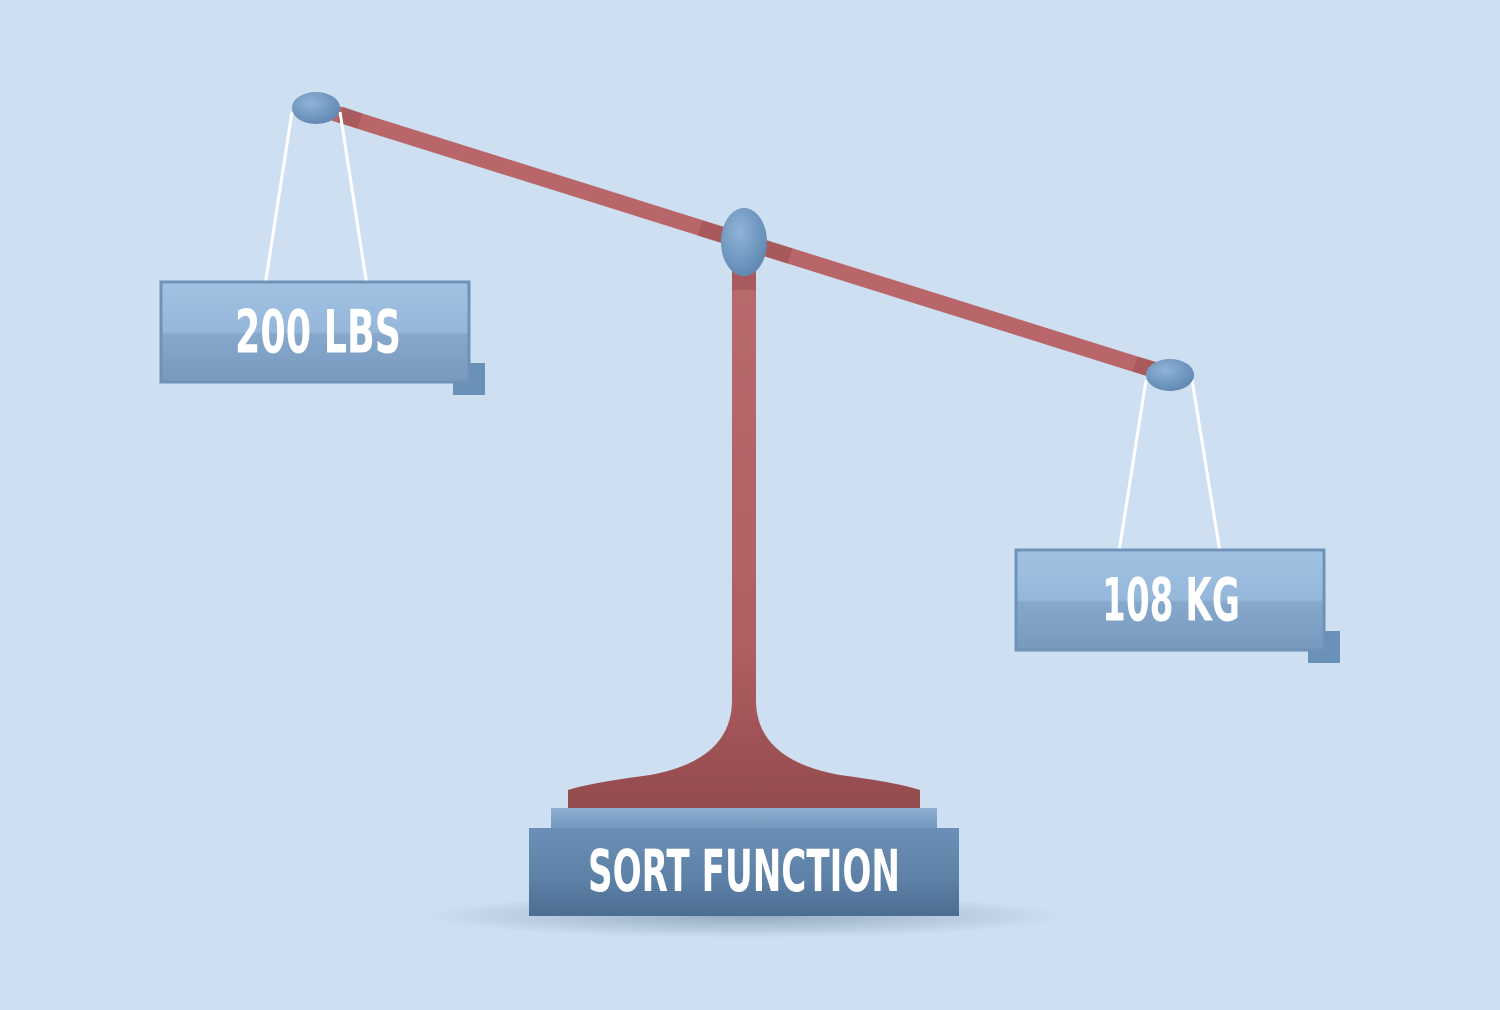 This screenshot has height=1010, width=1500. I want to click on left-strings, so click(316, 204).